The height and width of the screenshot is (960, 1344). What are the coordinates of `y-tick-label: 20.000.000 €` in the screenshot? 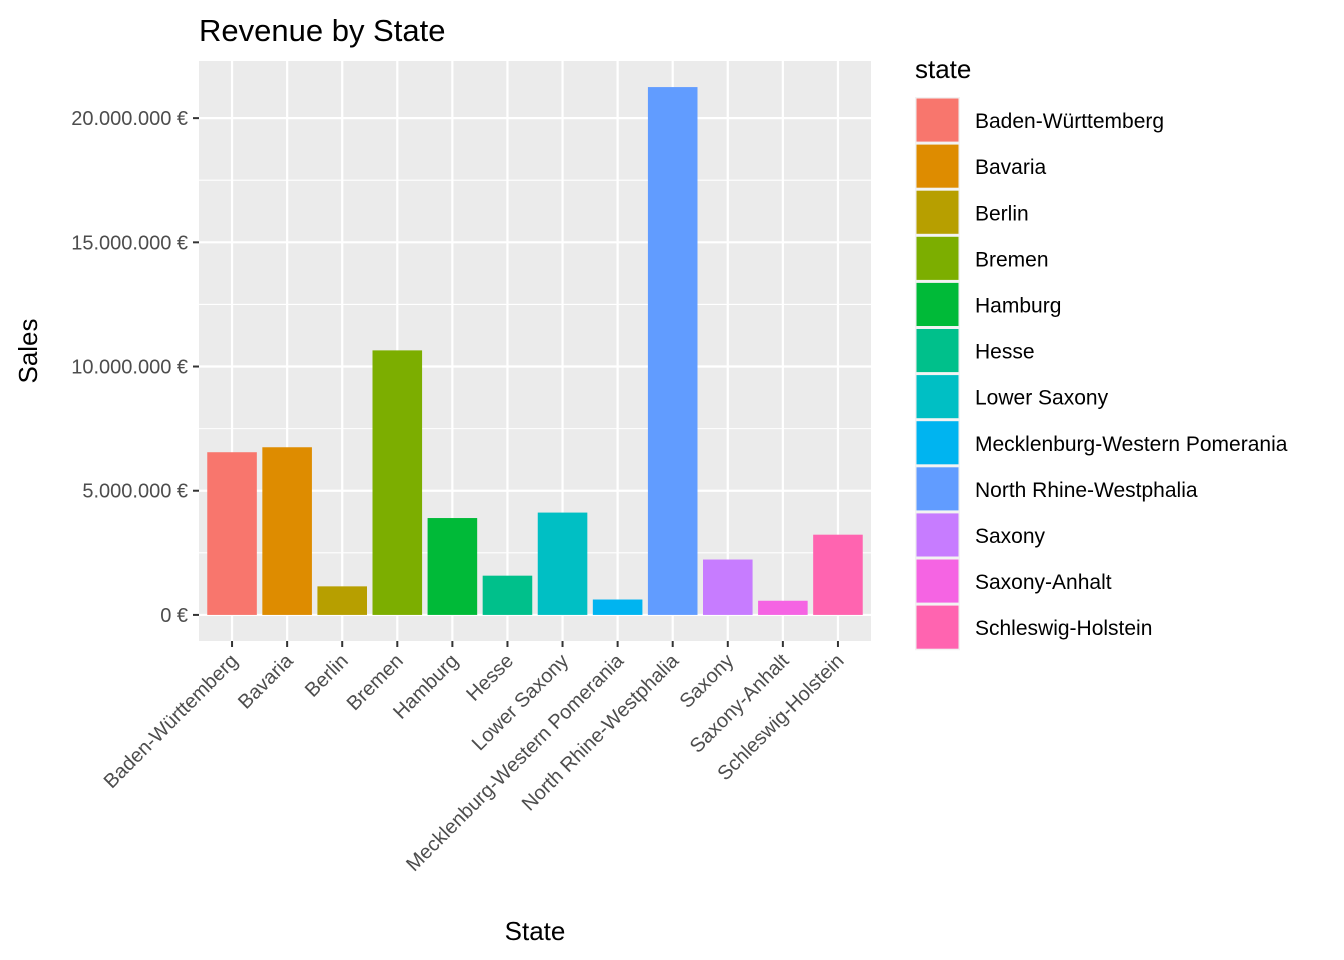 It's located at (129, 119).